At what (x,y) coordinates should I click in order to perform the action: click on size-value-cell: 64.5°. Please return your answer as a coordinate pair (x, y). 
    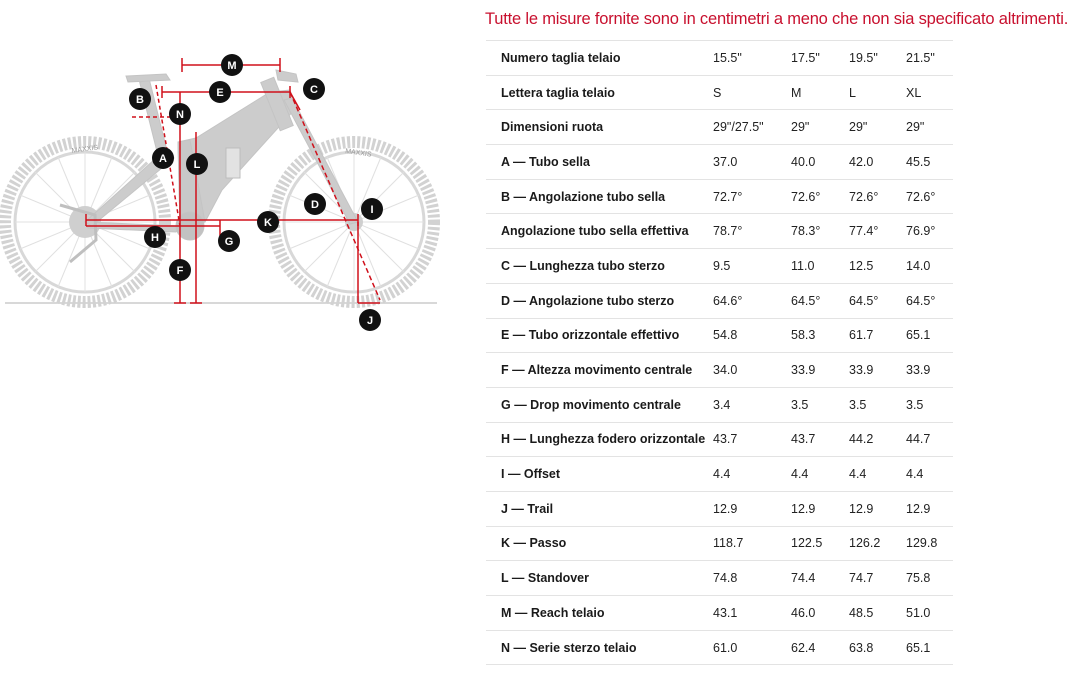
    Looking at the image, I should click on (877, 301).